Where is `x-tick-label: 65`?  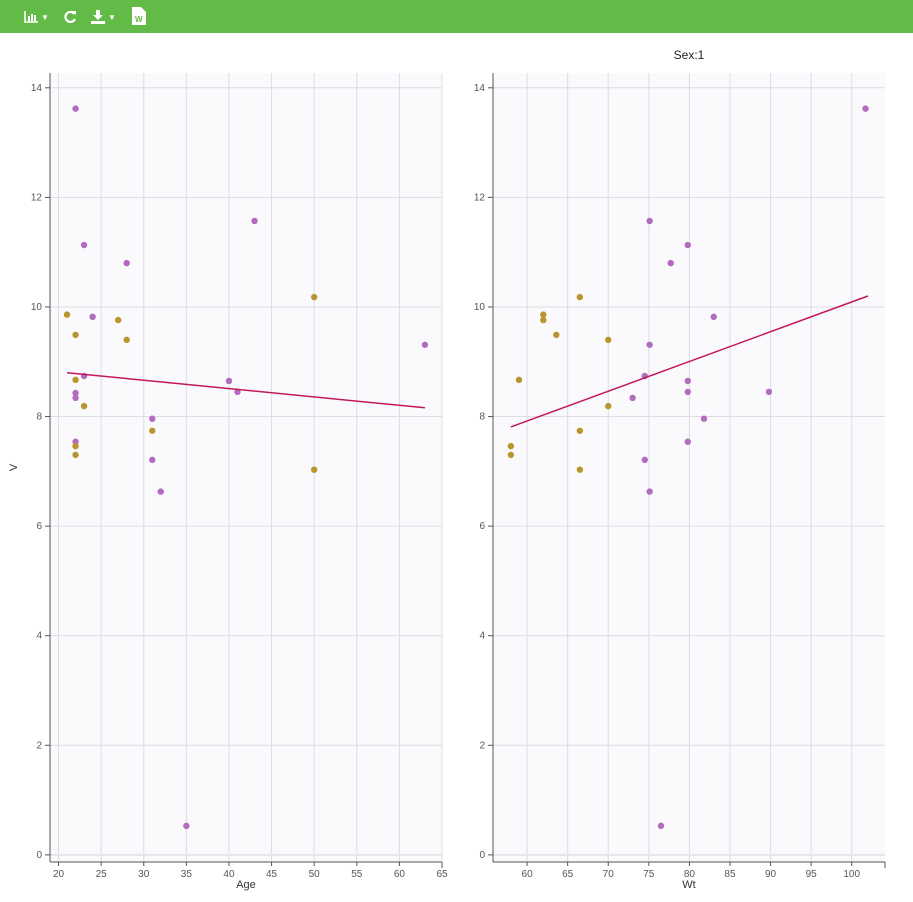 x-tick-label: 65 is located at coordinates (568, 874).